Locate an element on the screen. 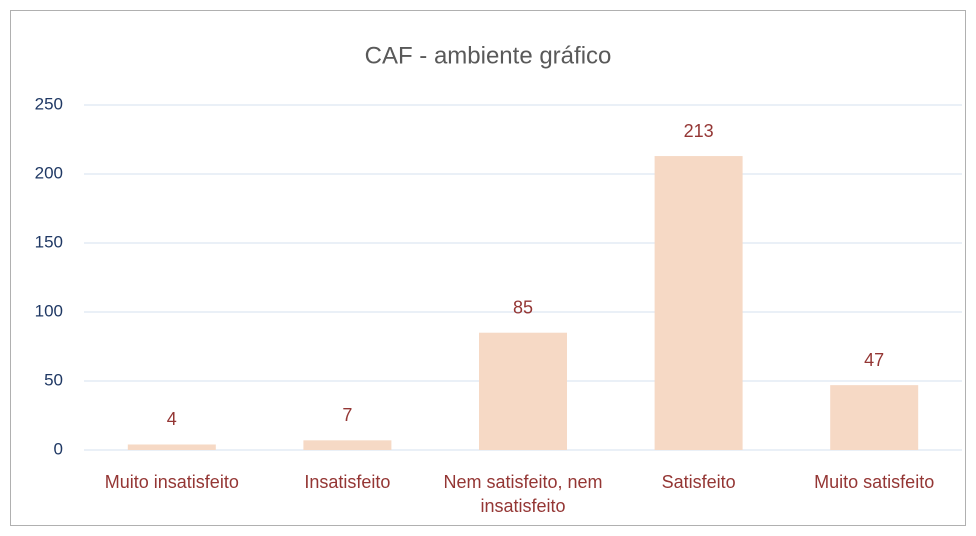 The height and width of the screenshot is (536, 976). y-tick-label: 0 is located at coordinates (58, 448).